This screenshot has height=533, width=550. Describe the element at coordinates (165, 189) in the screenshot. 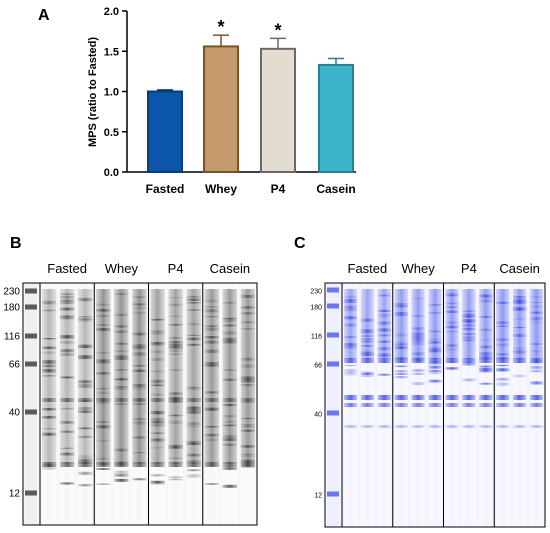

I see `x-tick-label-fasted: Fasted` at that location.